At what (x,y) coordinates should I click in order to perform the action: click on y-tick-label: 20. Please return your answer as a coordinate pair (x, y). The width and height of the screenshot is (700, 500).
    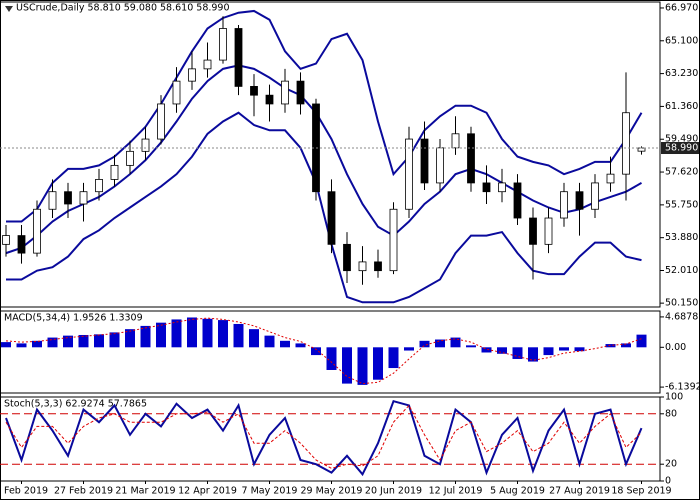
    Looking at the image, I should click on (671, 464).